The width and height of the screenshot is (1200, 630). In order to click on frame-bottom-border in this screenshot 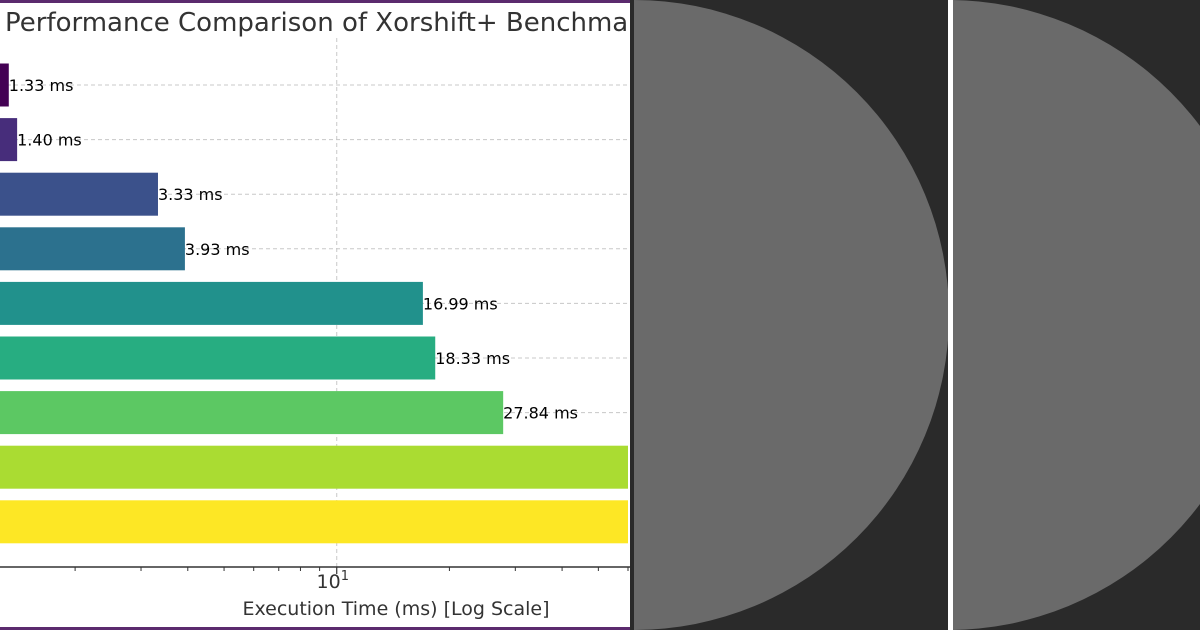, I will do `click(315, 628)`.